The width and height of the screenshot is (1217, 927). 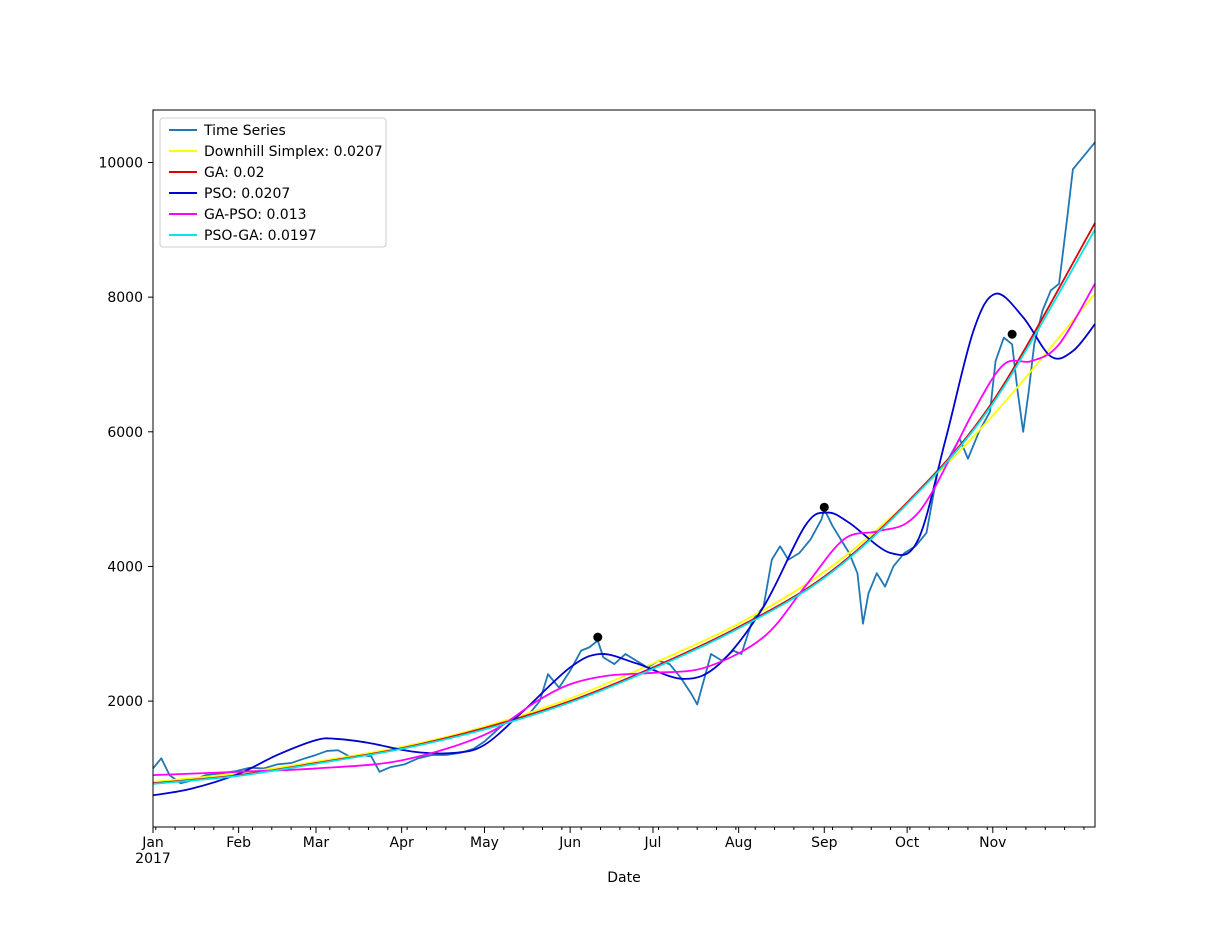 I want to click on legend-label: PSO: 0.0207, so click(x=247, y=194).